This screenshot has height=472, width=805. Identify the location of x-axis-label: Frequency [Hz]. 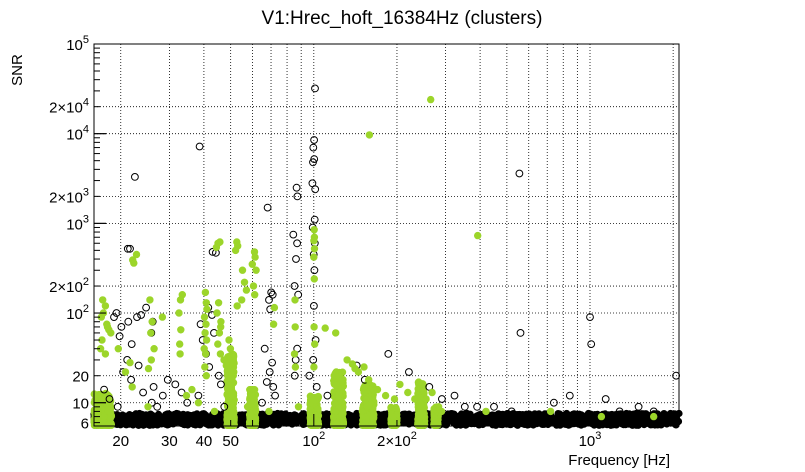
(619, 460).